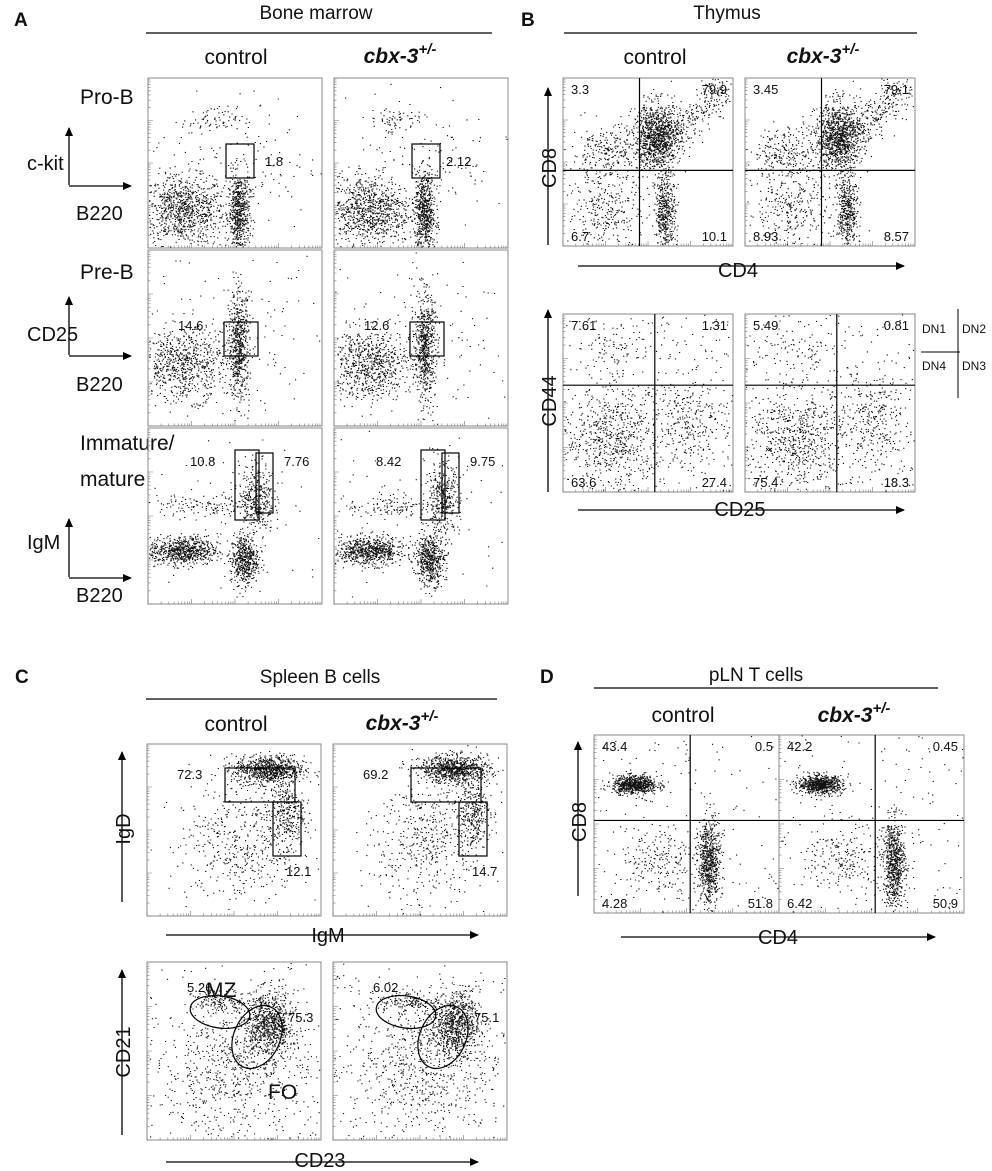 Image resolution: width=992 pixels, height=1171 pixels. I want to click on spleen2-x-label: CD23, so click(319, 1160).